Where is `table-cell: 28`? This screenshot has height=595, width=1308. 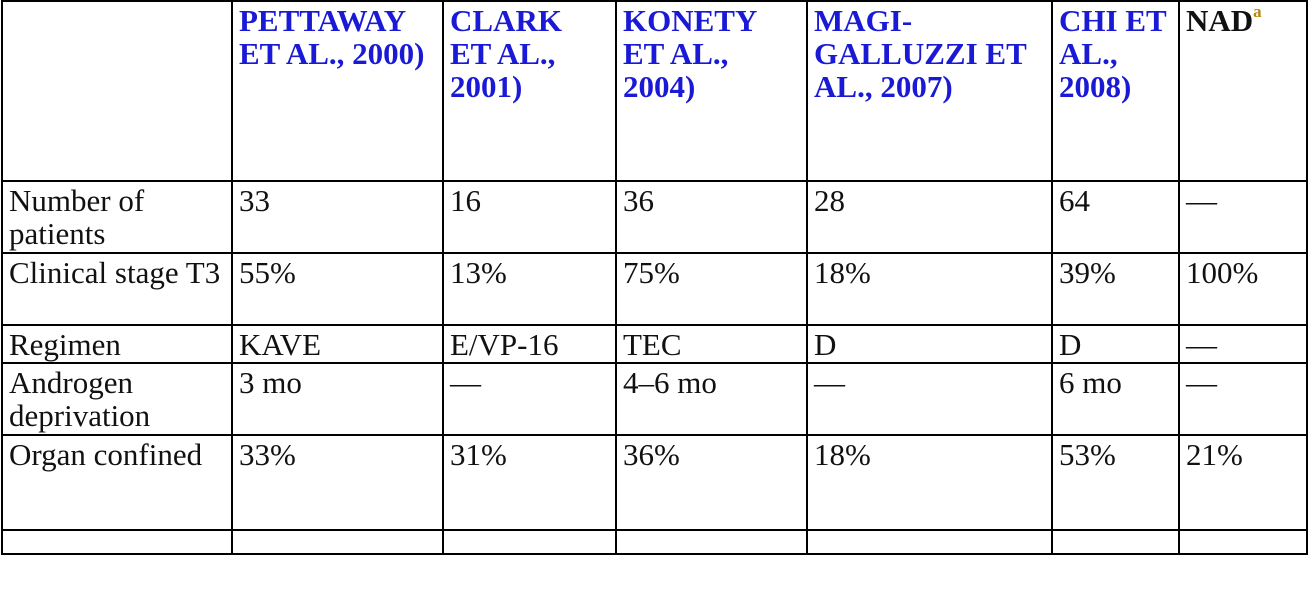 table-cell: 28 is located at coordinates (929, 217).